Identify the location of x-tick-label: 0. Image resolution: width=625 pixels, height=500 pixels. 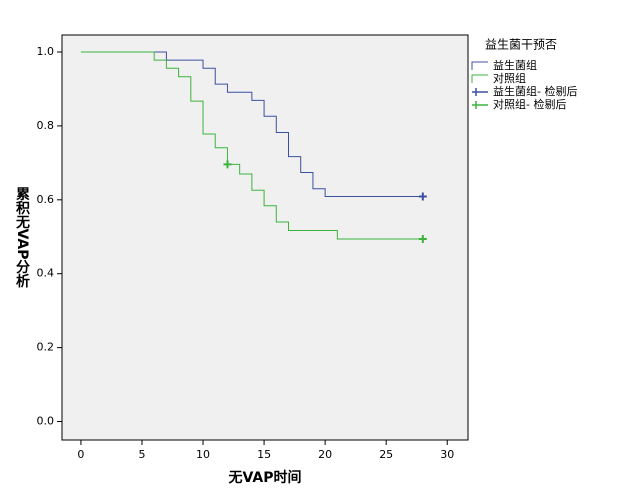
(80, 454).